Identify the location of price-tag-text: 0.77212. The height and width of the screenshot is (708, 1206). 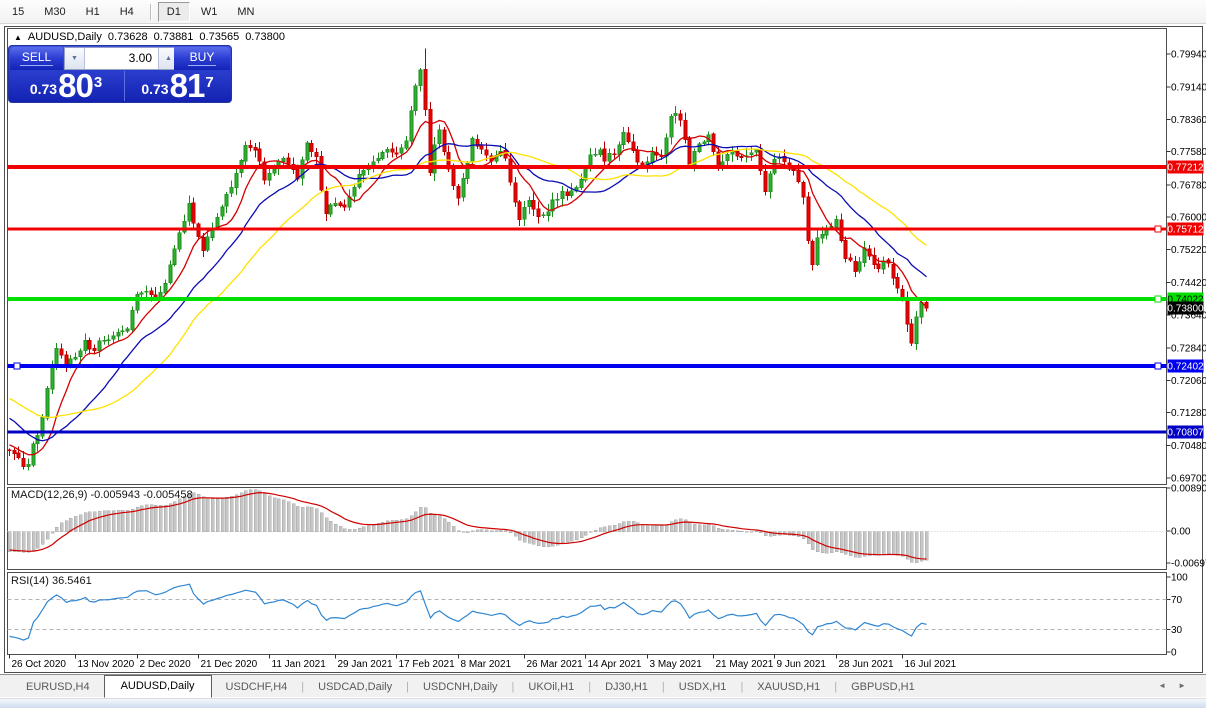
(1185, 168).